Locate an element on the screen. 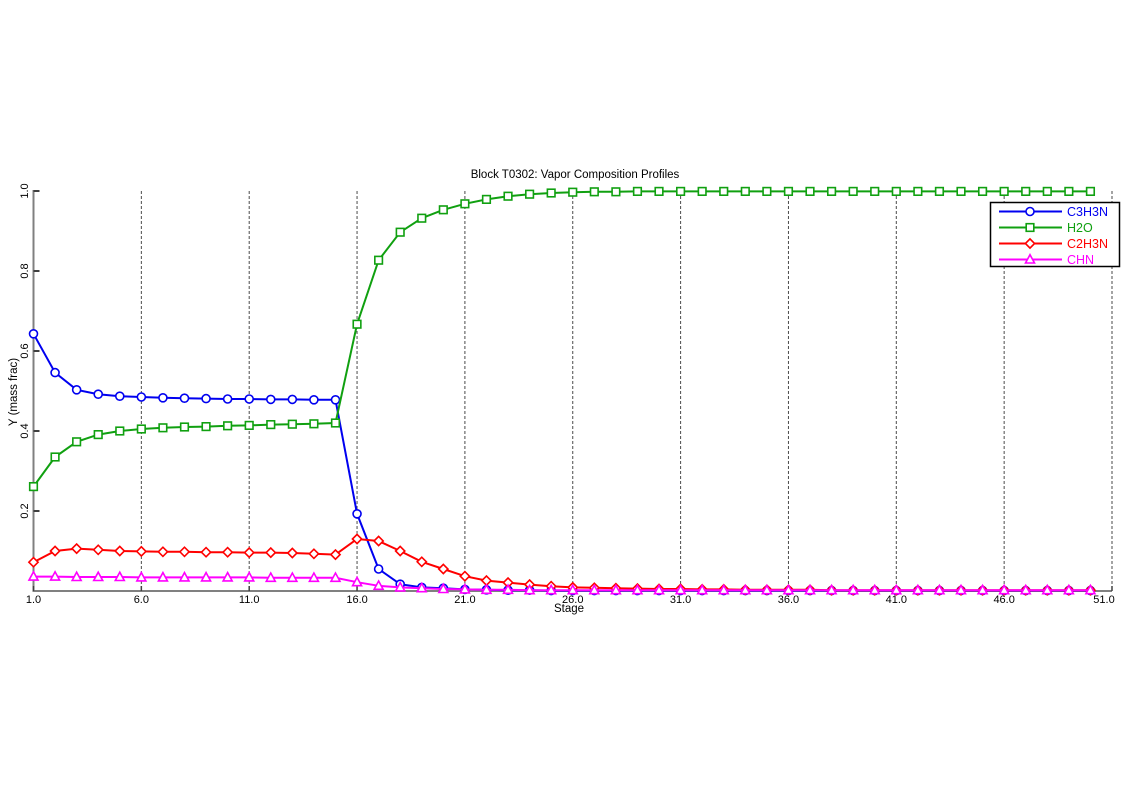  x-tick-label: 16.0 is located at coordinates (356, 600).